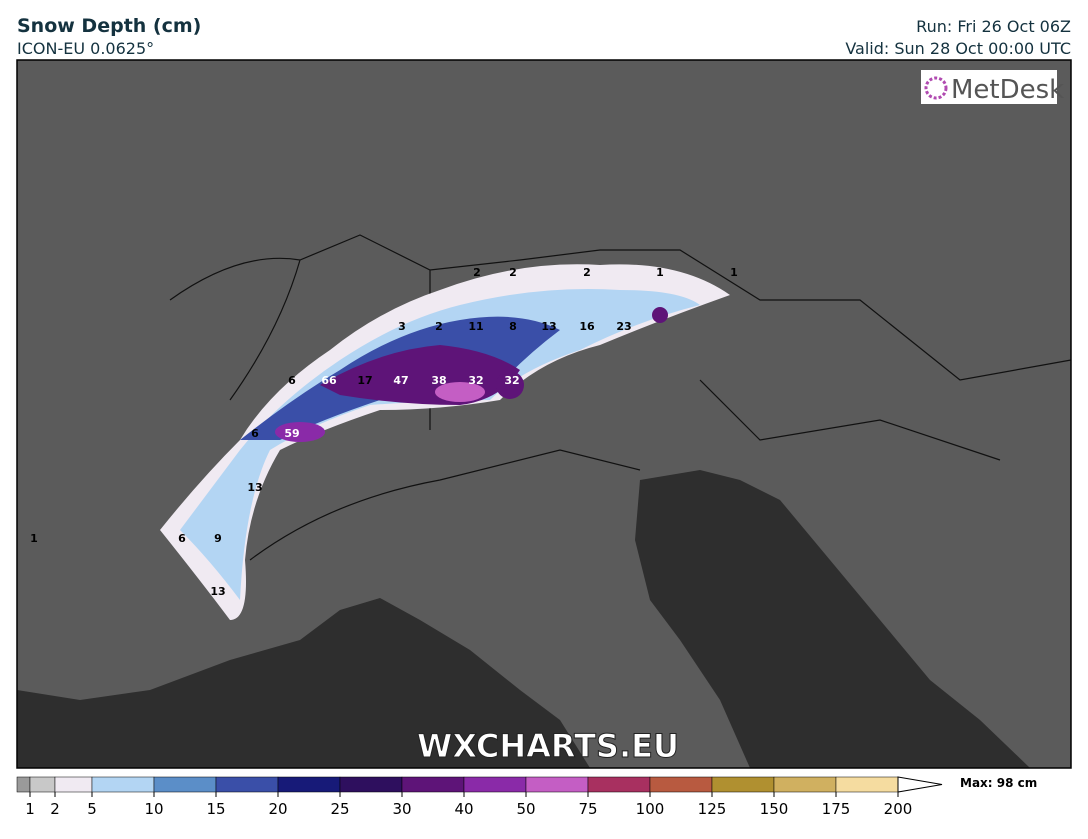  What do you see at coordinates (936, 88) in the screenshot?
I see `logo-icon` at bounding box center [936, 88].